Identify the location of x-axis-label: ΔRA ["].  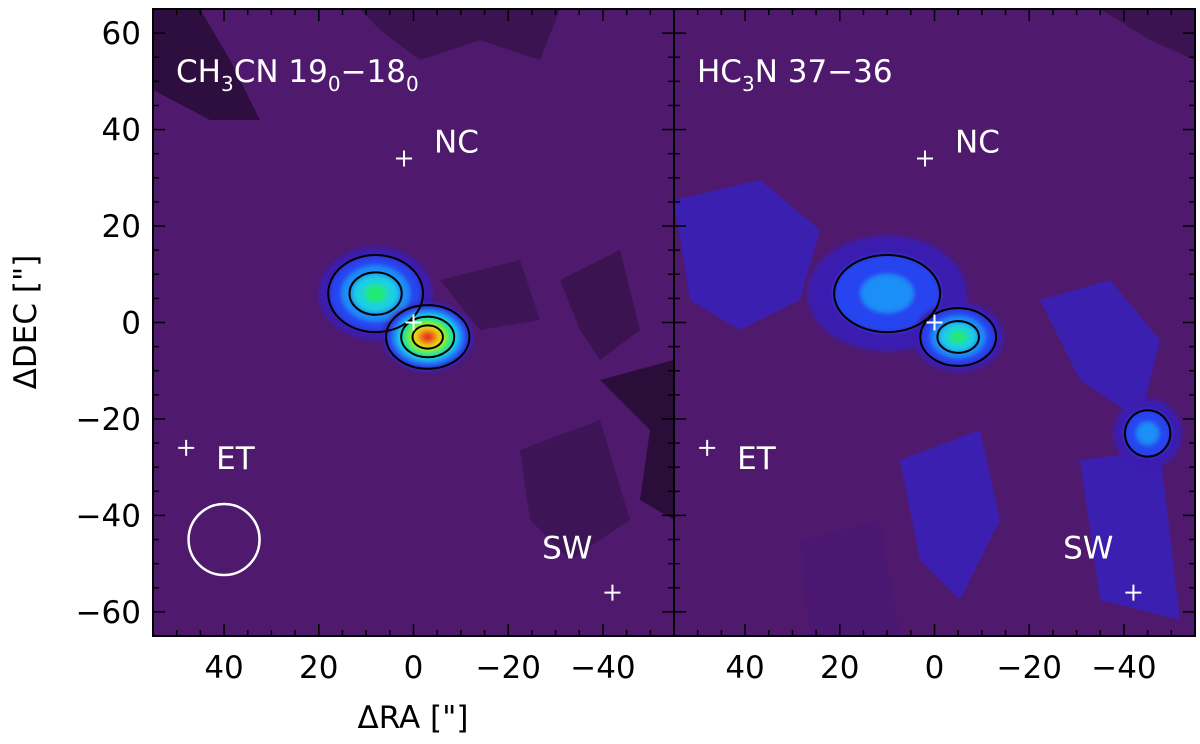
(413, 718).